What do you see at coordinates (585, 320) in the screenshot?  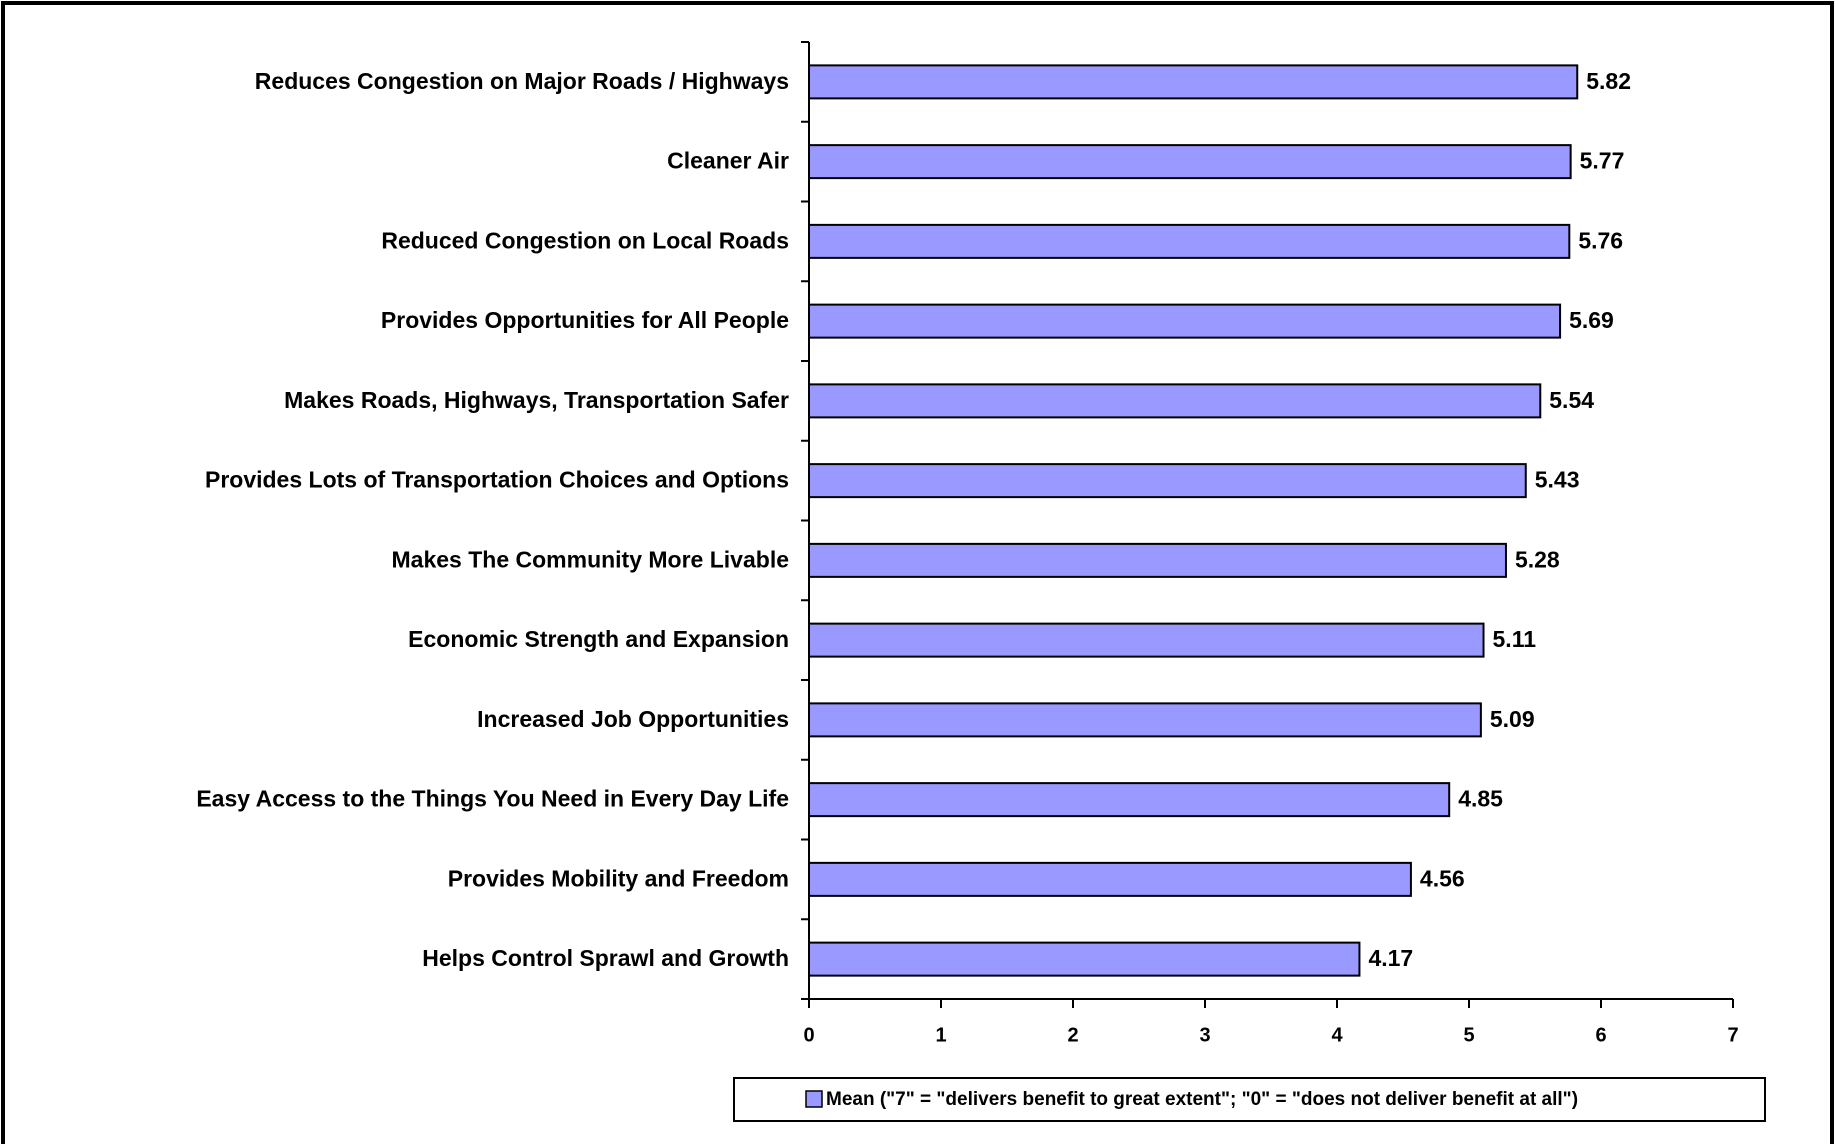 I see `y-tick-label: Provides Opportunities for All People` at bounding box center [585, 320].